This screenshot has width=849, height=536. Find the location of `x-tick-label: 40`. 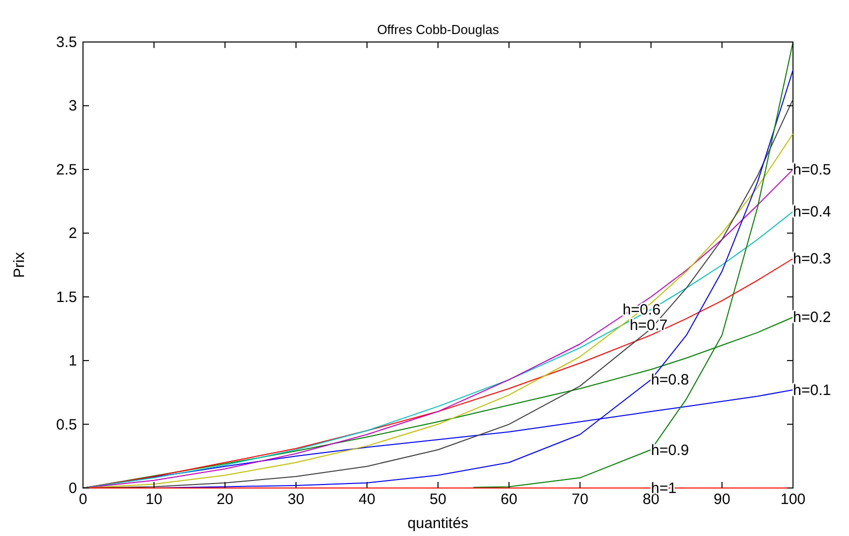

x-tick-label: 40 is located at coordinates (367, 499).